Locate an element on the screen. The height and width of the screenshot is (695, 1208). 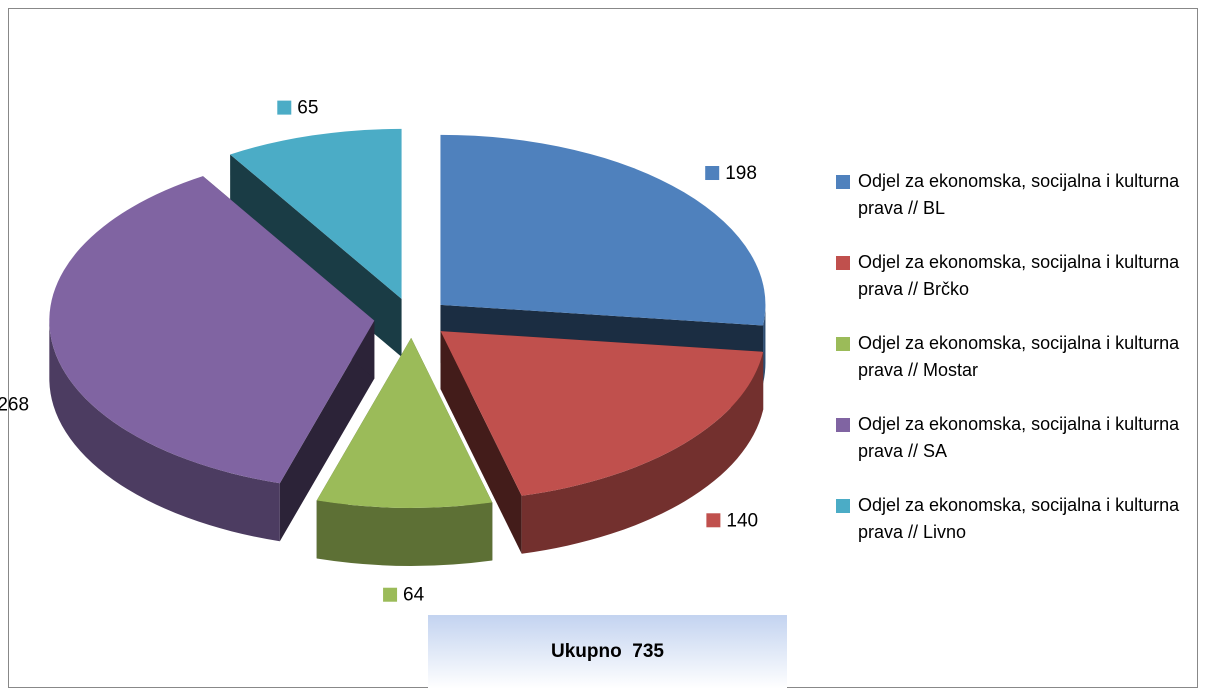
data-label: 140 is located at coordinates (742, 520).